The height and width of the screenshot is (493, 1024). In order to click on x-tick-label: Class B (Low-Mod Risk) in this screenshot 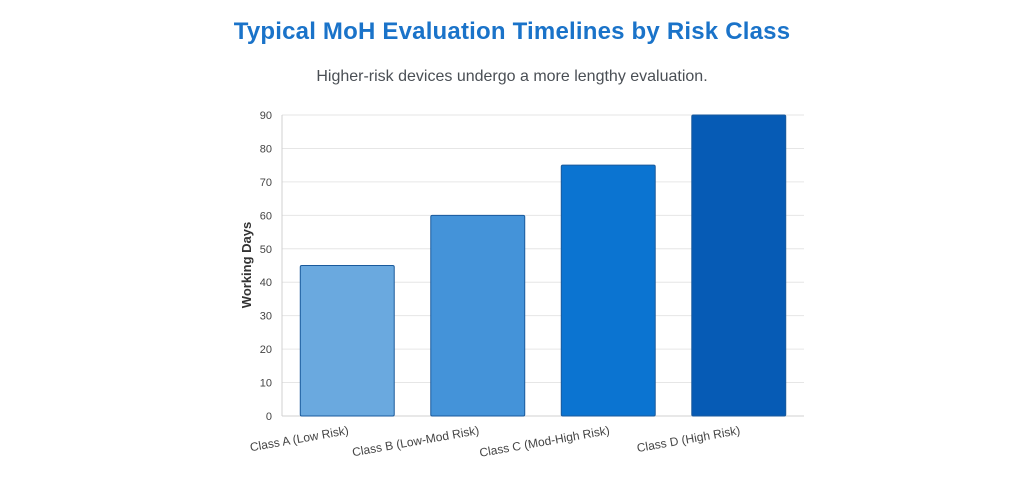, I will do `click(415, 441)`.